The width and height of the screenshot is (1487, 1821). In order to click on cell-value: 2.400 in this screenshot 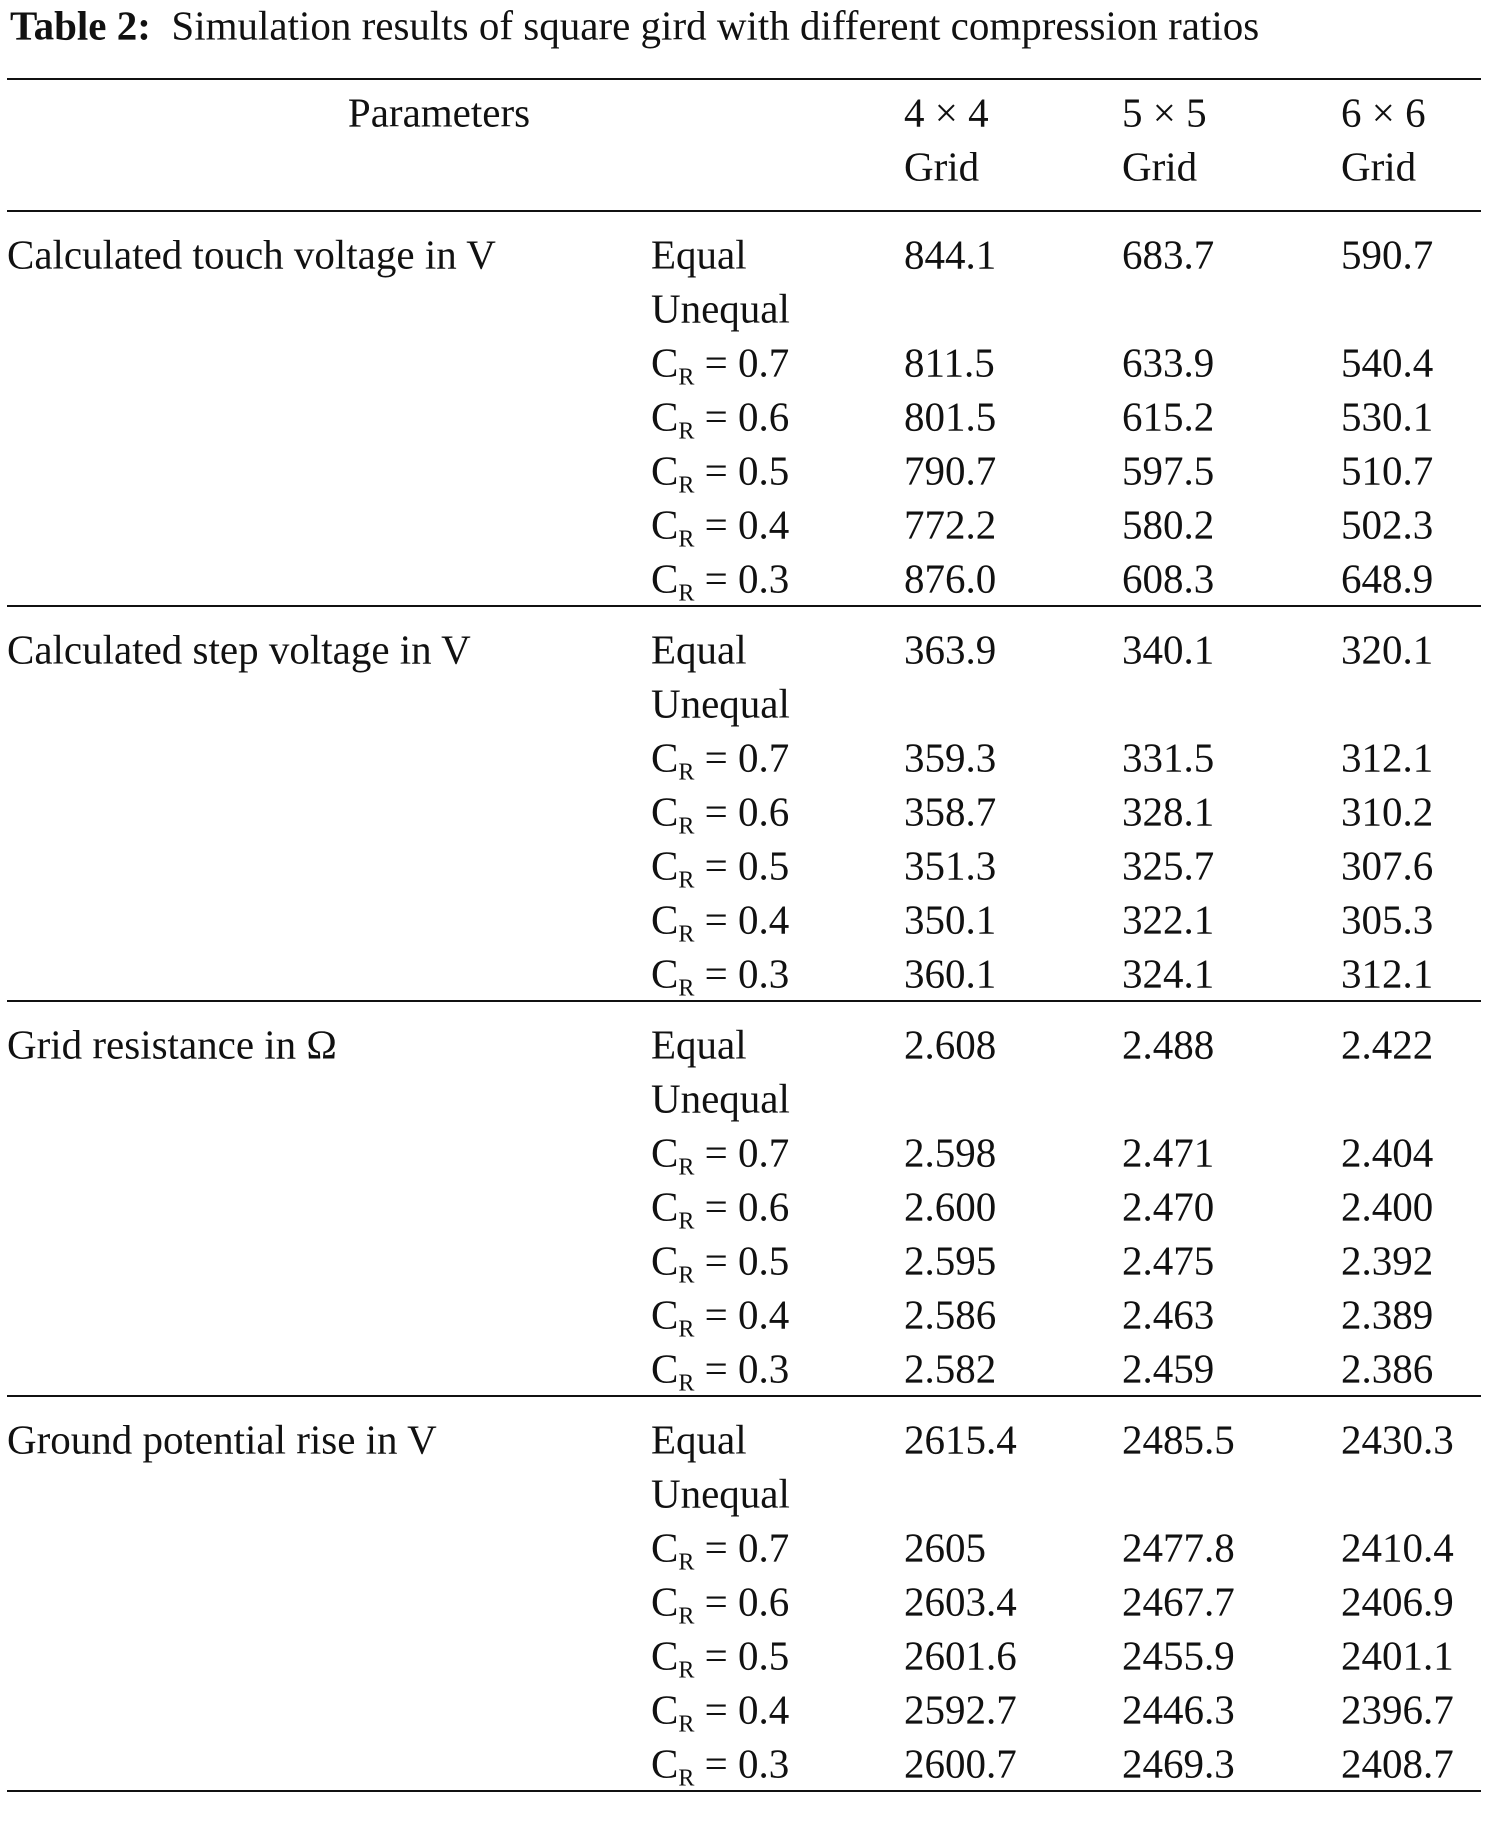, I will do `click(1387, 1206)`.